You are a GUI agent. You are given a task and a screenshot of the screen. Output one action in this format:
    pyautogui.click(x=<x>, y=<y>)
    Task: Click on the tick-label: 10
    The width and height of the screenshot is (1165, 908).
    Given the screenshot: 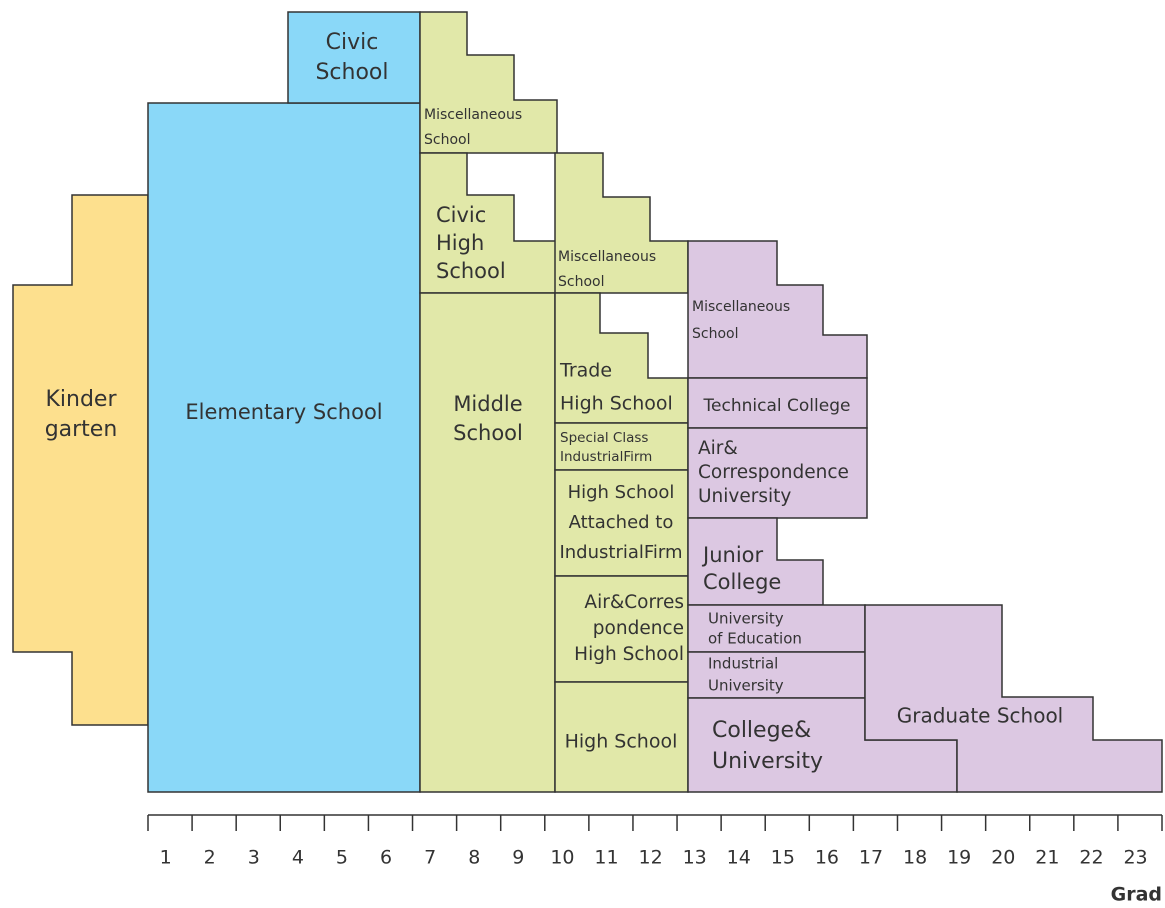 What is the action you would take?
    pyautogui.click(x=562, y=858)
    